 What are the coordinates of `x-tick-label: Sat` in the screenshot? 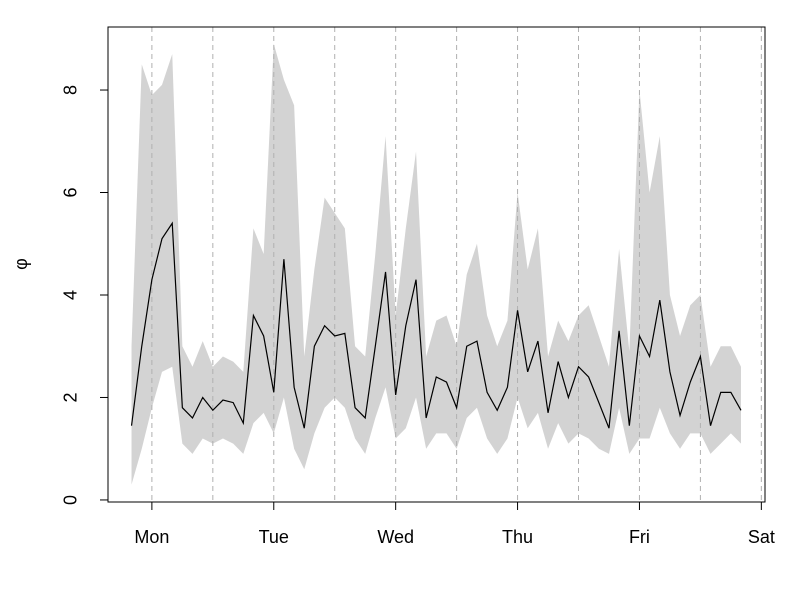 It's located at (761, 537).